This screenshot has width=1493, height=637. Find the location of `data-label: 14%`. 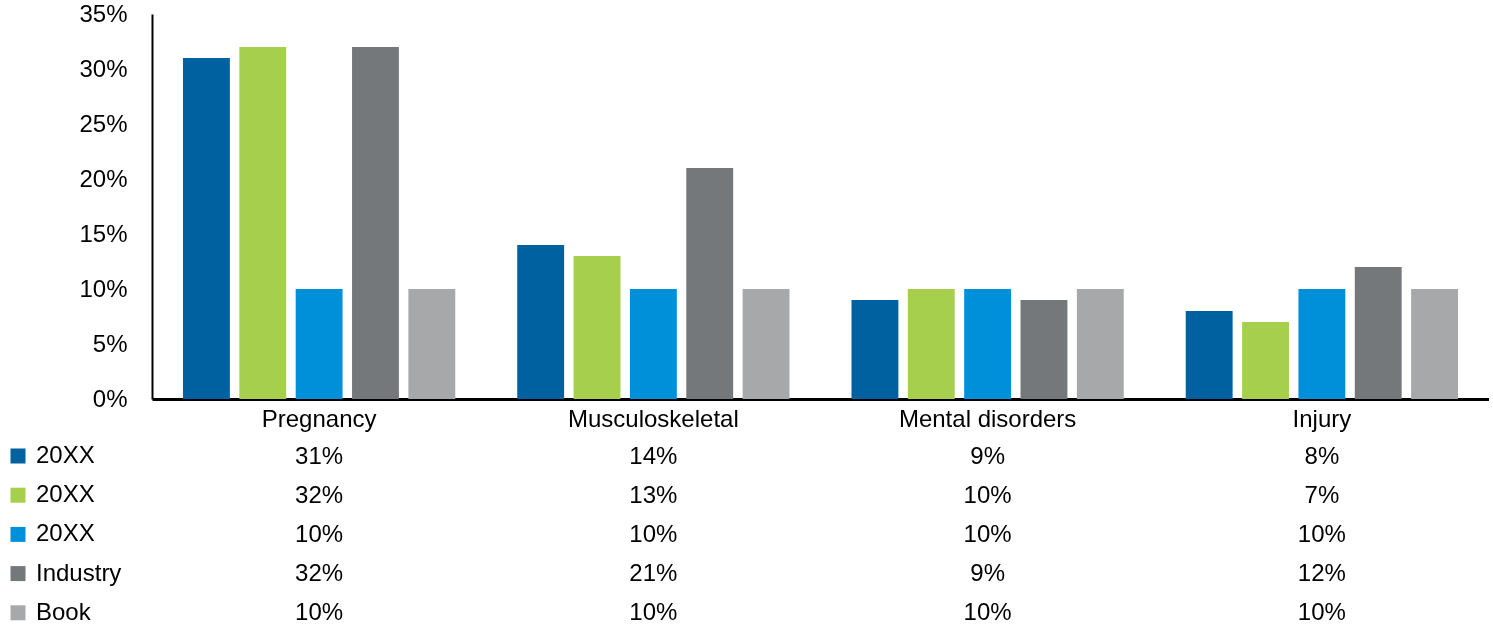

data-label: 14% is located at coordinates (653, 455).